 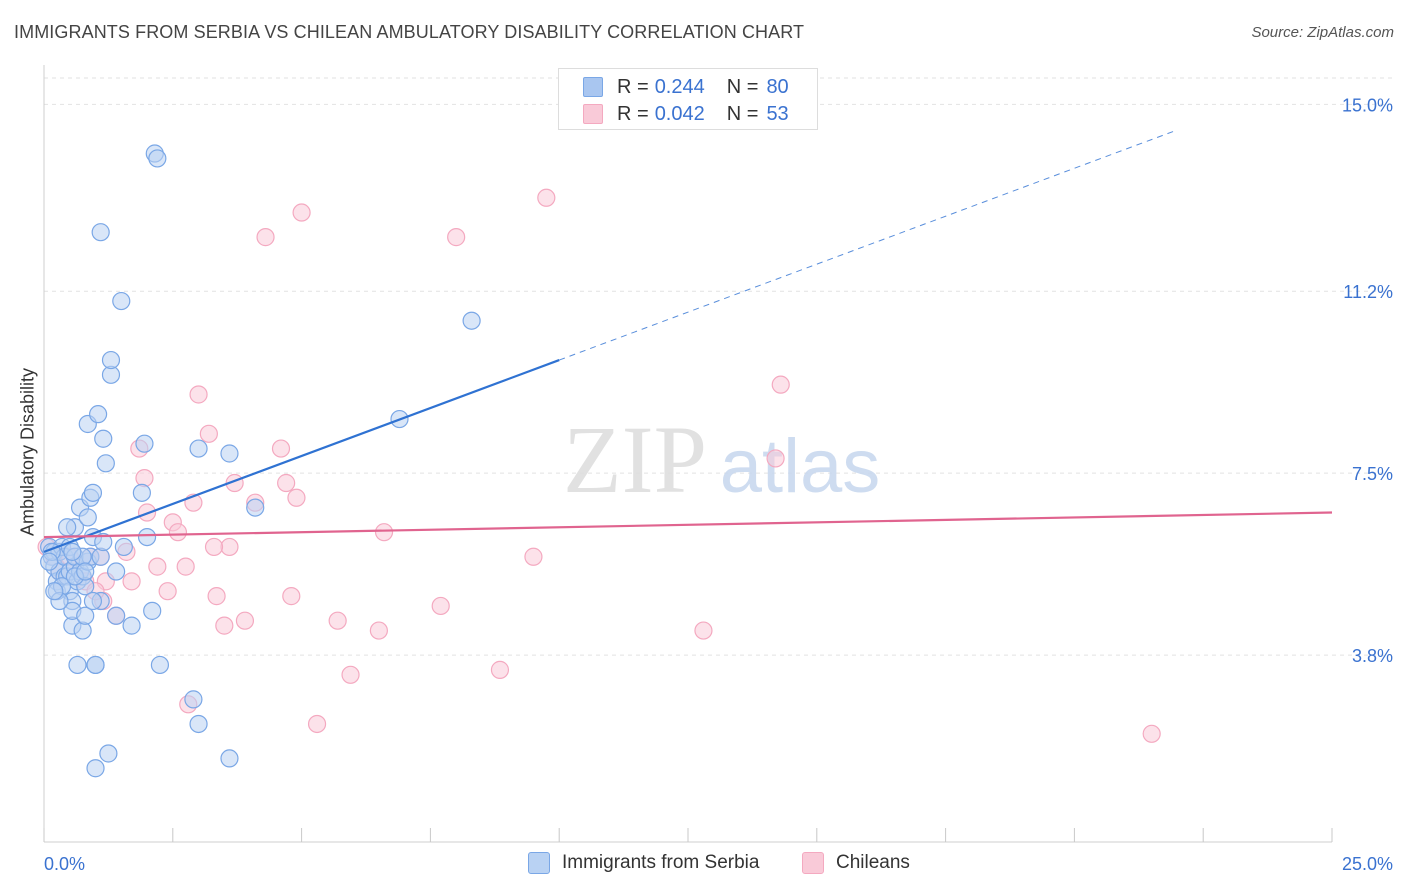 I want to click on legend-r-value: 0.244, so click(x=679, y=86).